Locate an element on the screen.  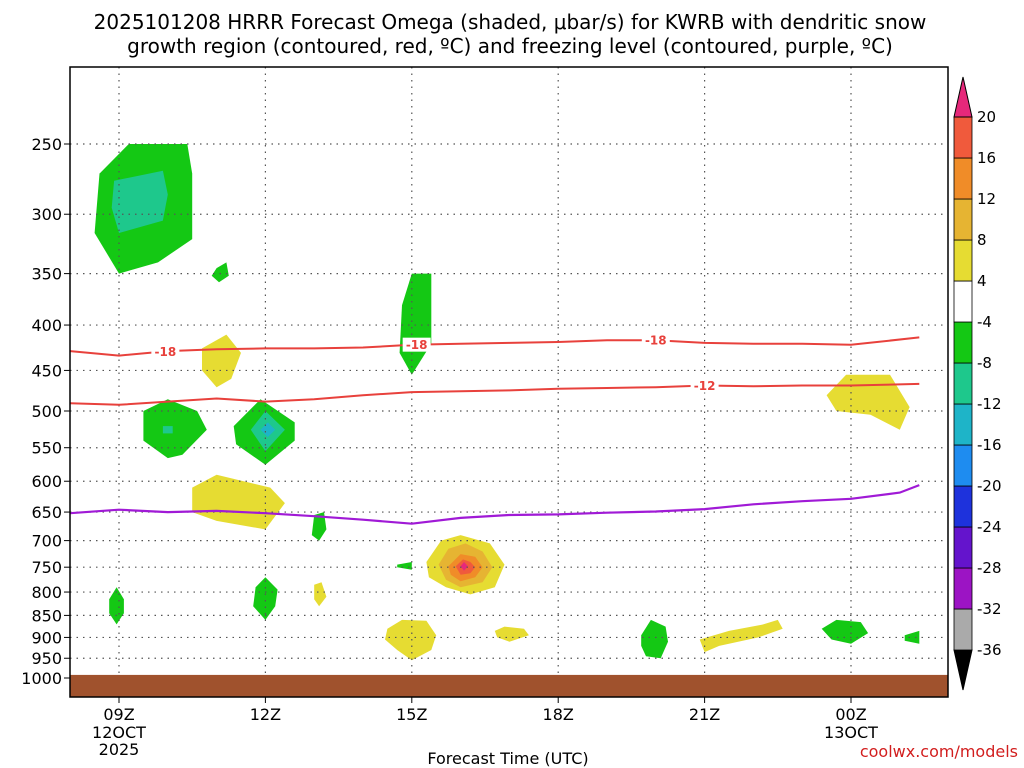
omega-region-green-small-right-edge is located at coordinates (912, 637).